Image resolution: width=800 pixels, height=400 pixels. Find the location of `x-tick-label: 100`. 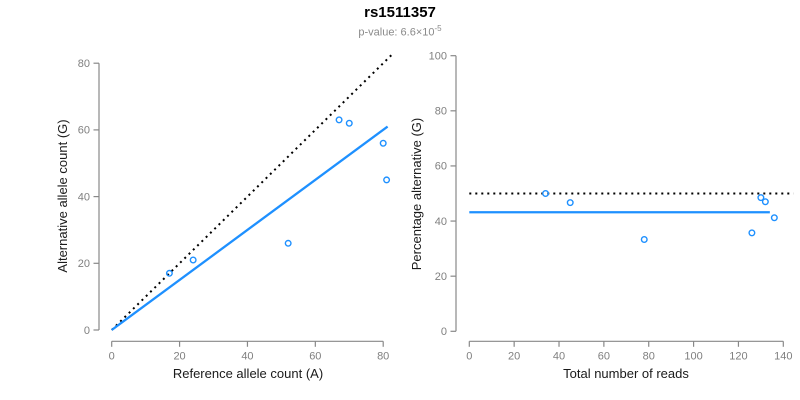

x-tick-label: 100 is located at coordinates (693, 356).